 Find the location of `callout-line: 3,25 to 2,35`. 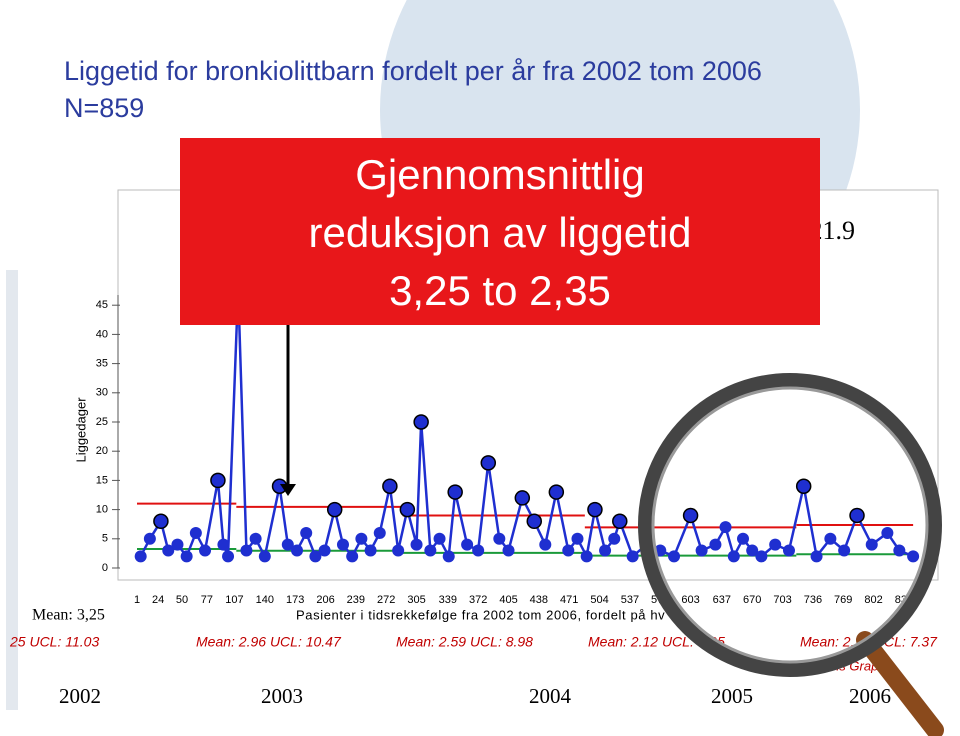

callout-line: 3,25 to 2,35 is located at coordinates (500, 290).